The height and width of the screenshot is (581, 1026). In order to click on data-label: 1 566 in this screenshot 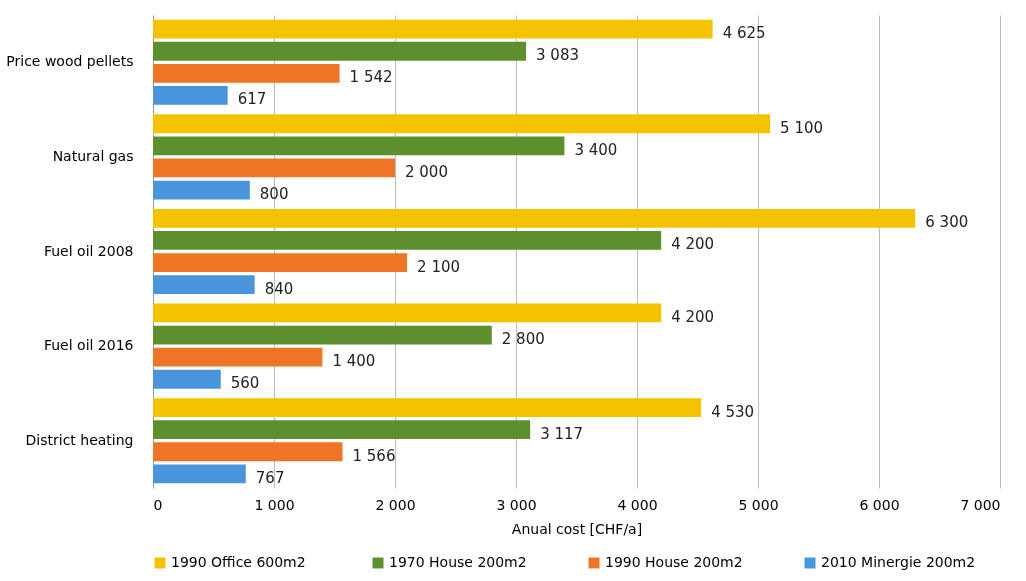, I will do `click(374, 455)`.